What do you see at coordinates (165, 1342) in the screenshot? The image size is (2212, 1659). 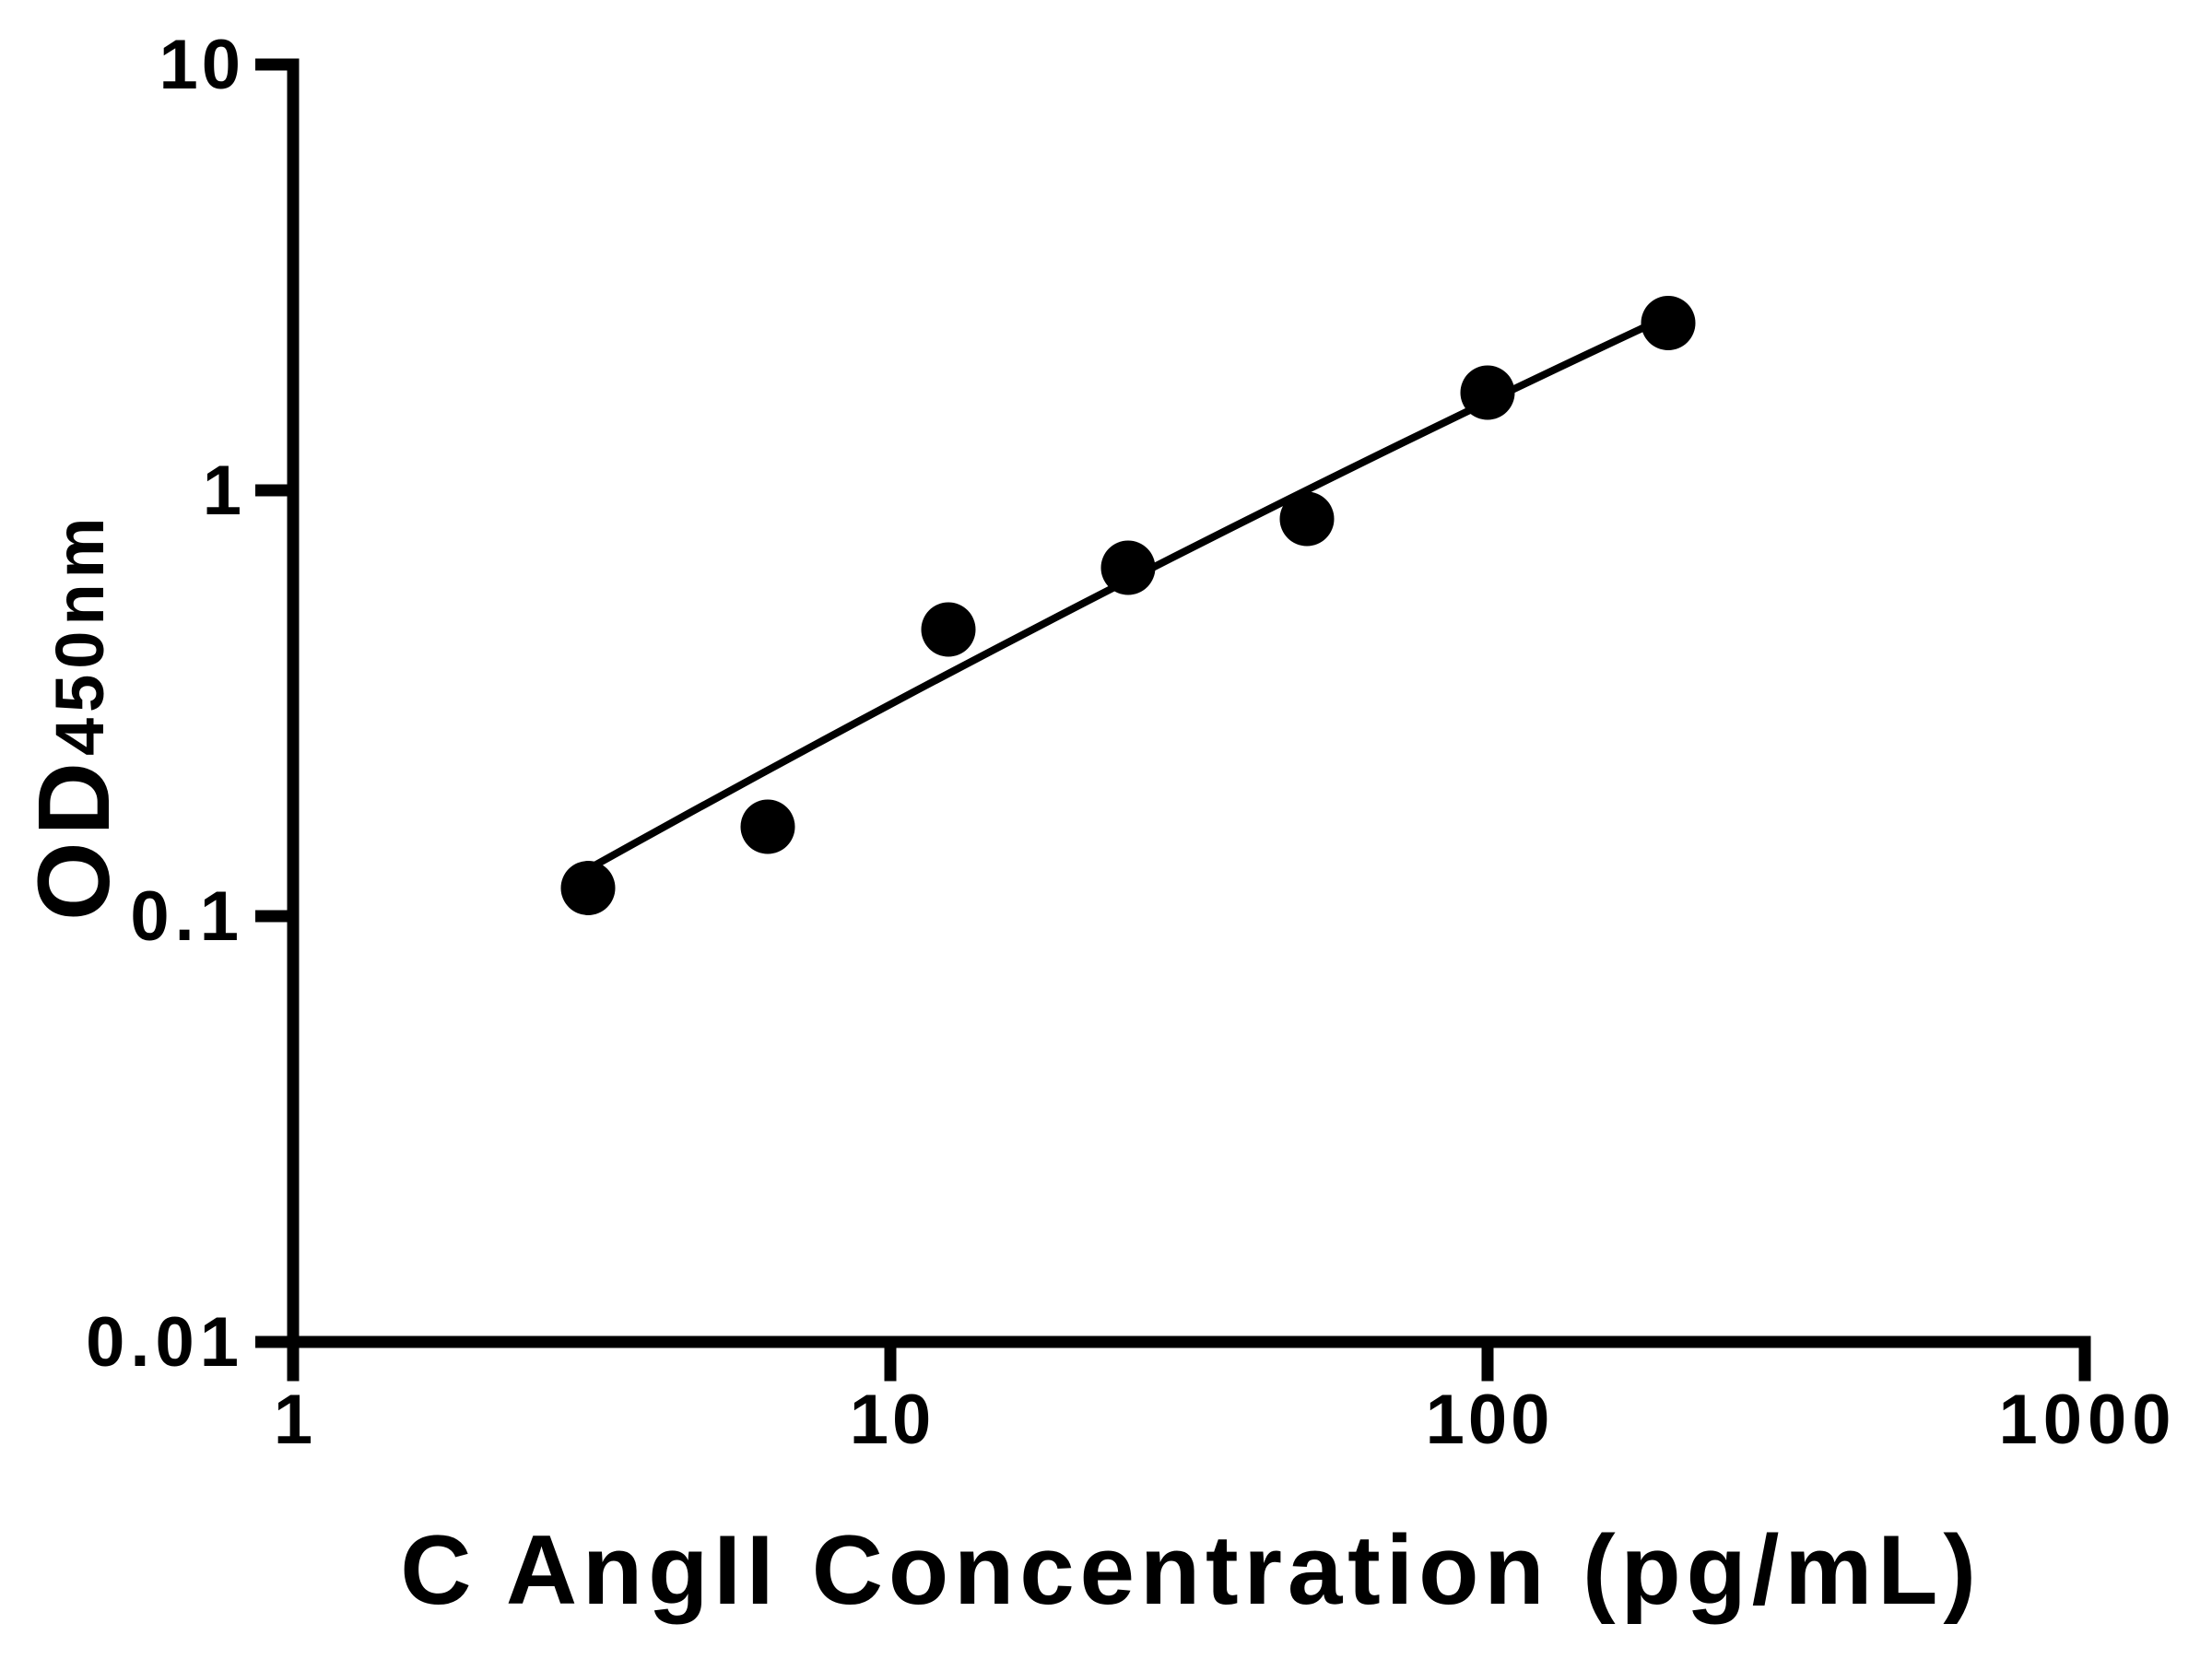 I see `svg-text: 0.01` at bounding box center [165, 1342].